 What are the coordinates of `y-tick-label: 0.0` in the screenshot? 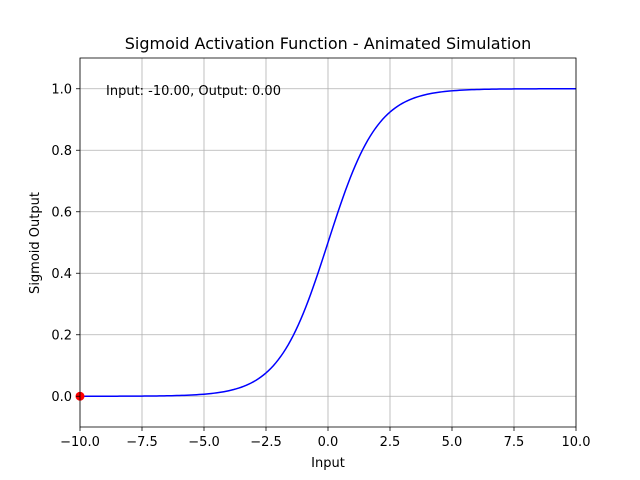 It's located at (61, 397).